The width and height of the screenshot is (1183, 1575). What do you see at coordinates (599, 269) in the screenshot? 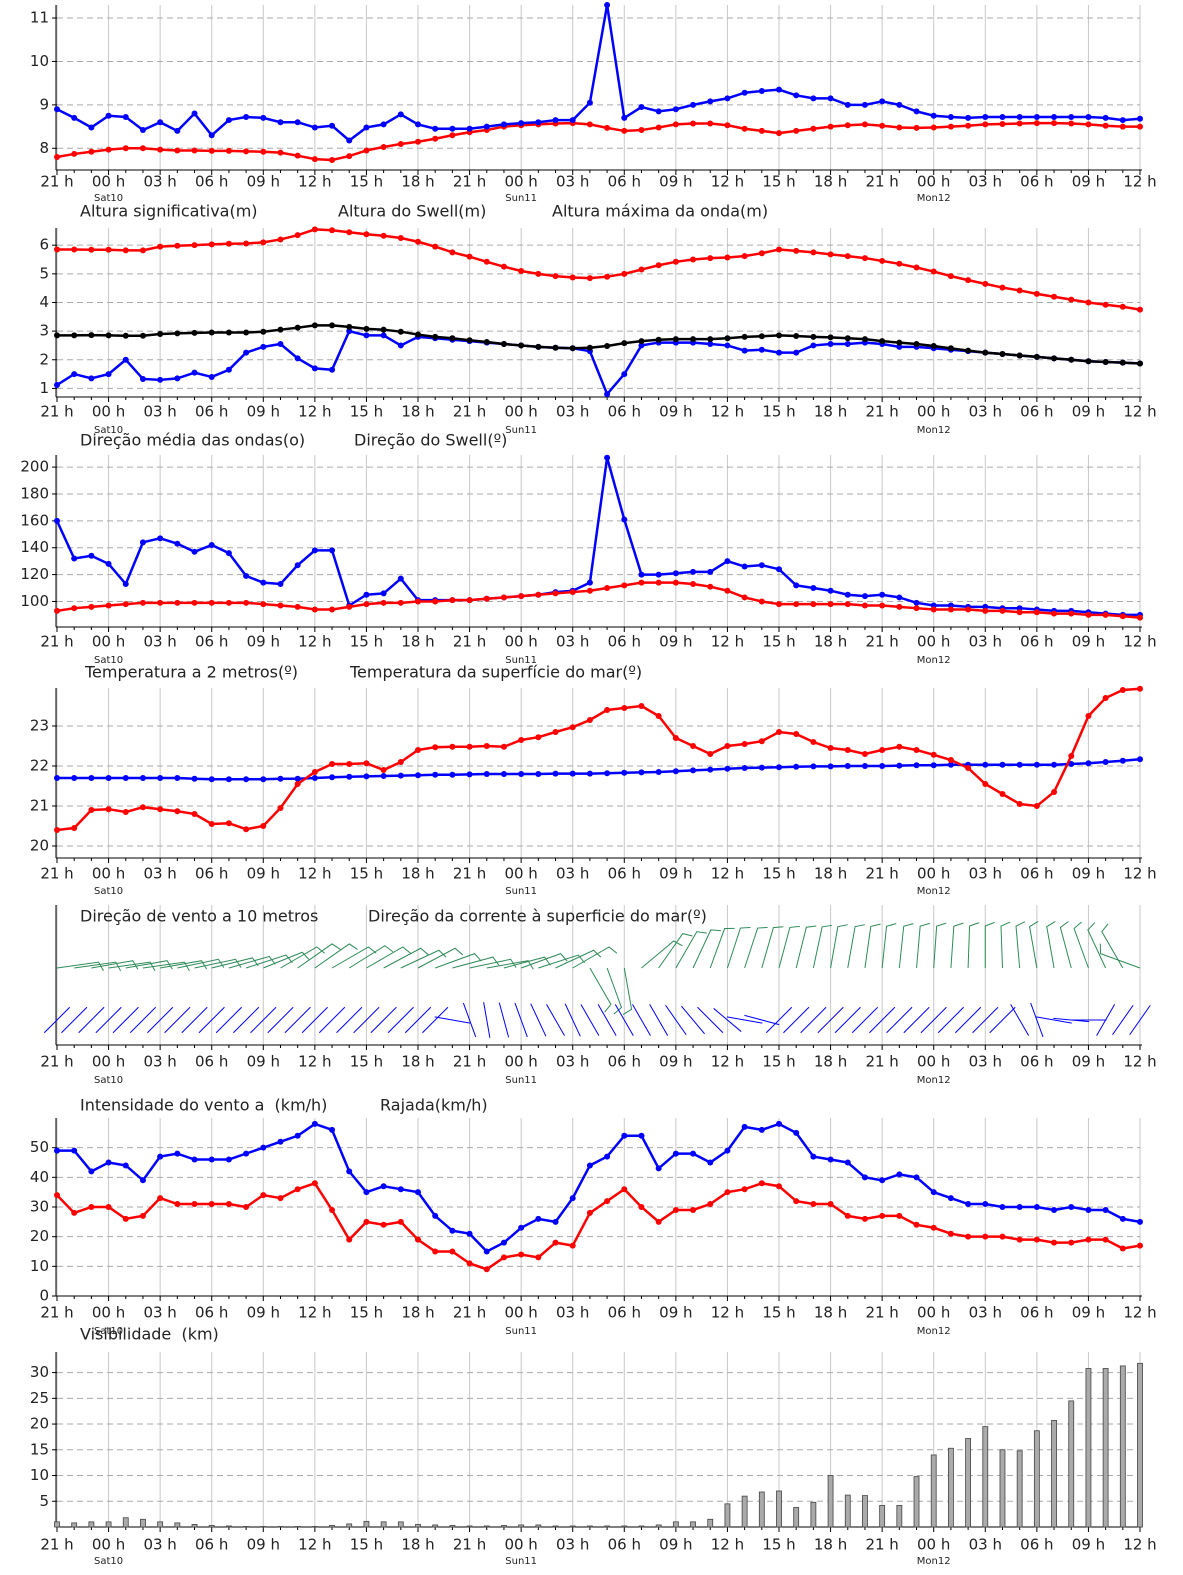
I see `series-line` at bounding box center [599, 269].